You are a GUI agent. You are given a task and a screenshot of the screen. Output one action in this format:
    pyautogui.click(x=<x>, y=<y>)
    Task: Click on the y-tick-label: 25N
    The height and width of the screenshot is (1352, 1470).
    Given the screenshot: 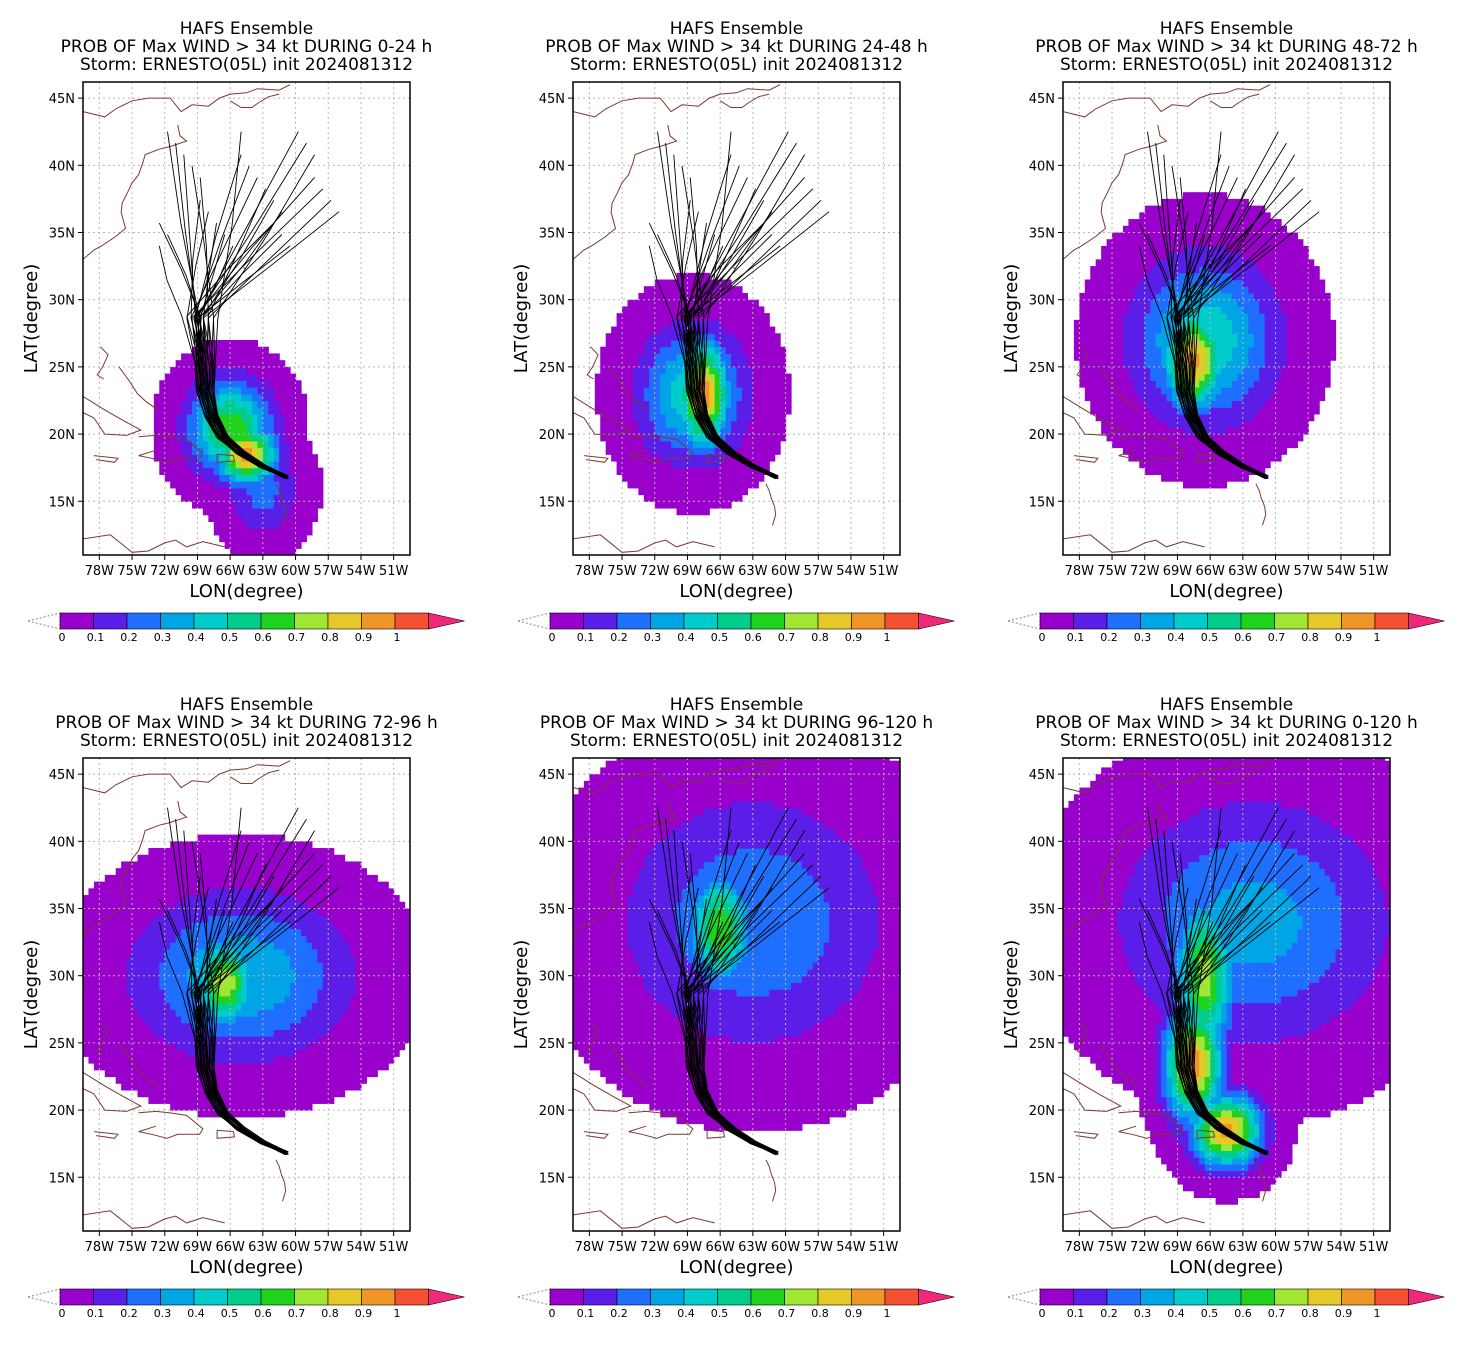 What is the action you would take?
    pyautogui.click(x=552, y=1044)
    